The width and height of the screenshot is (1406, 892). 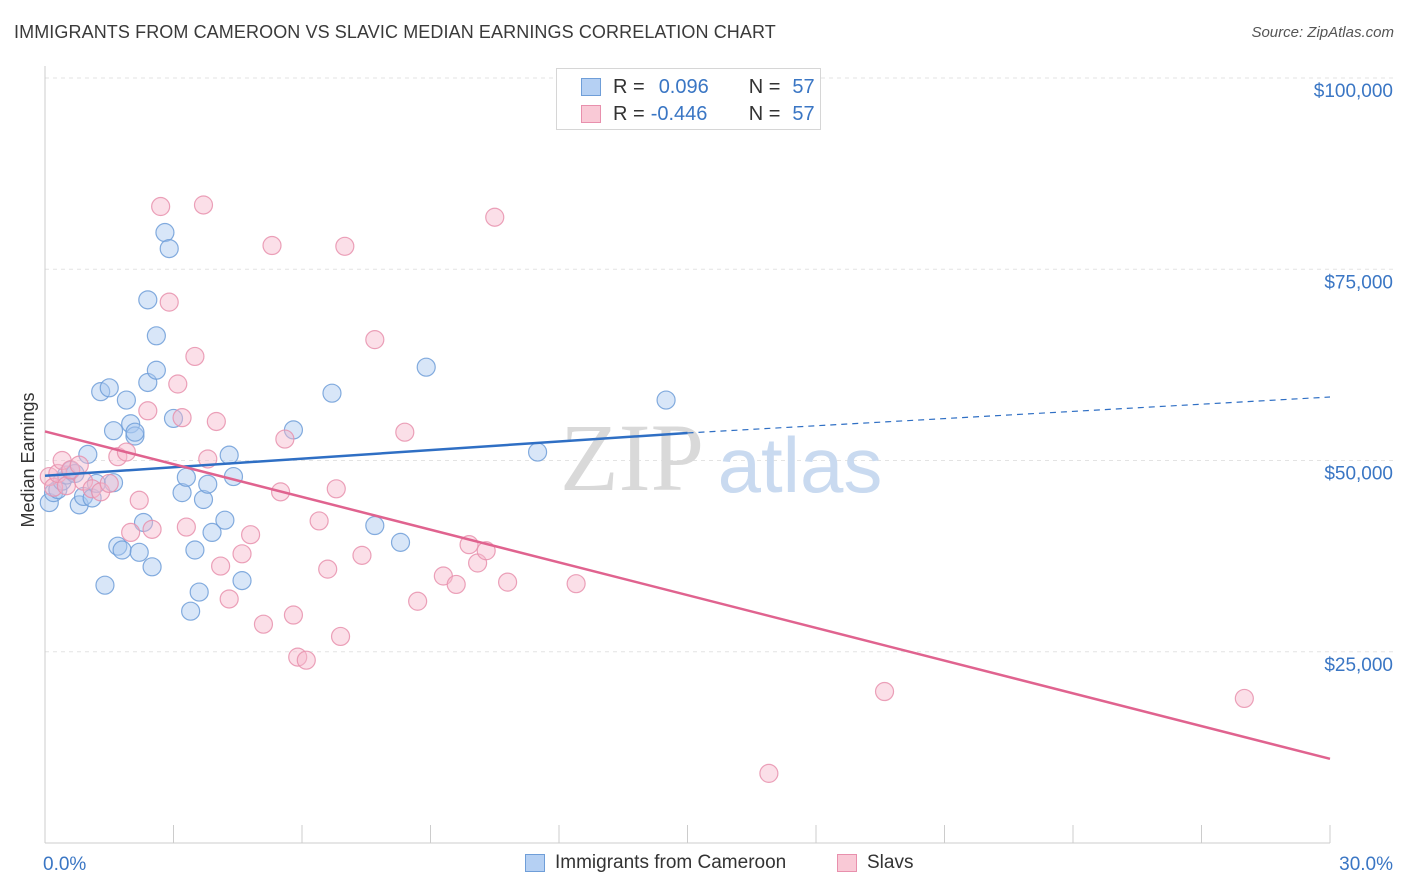 I want to click on legend-swatch-blue, so click(x=591, y=87).